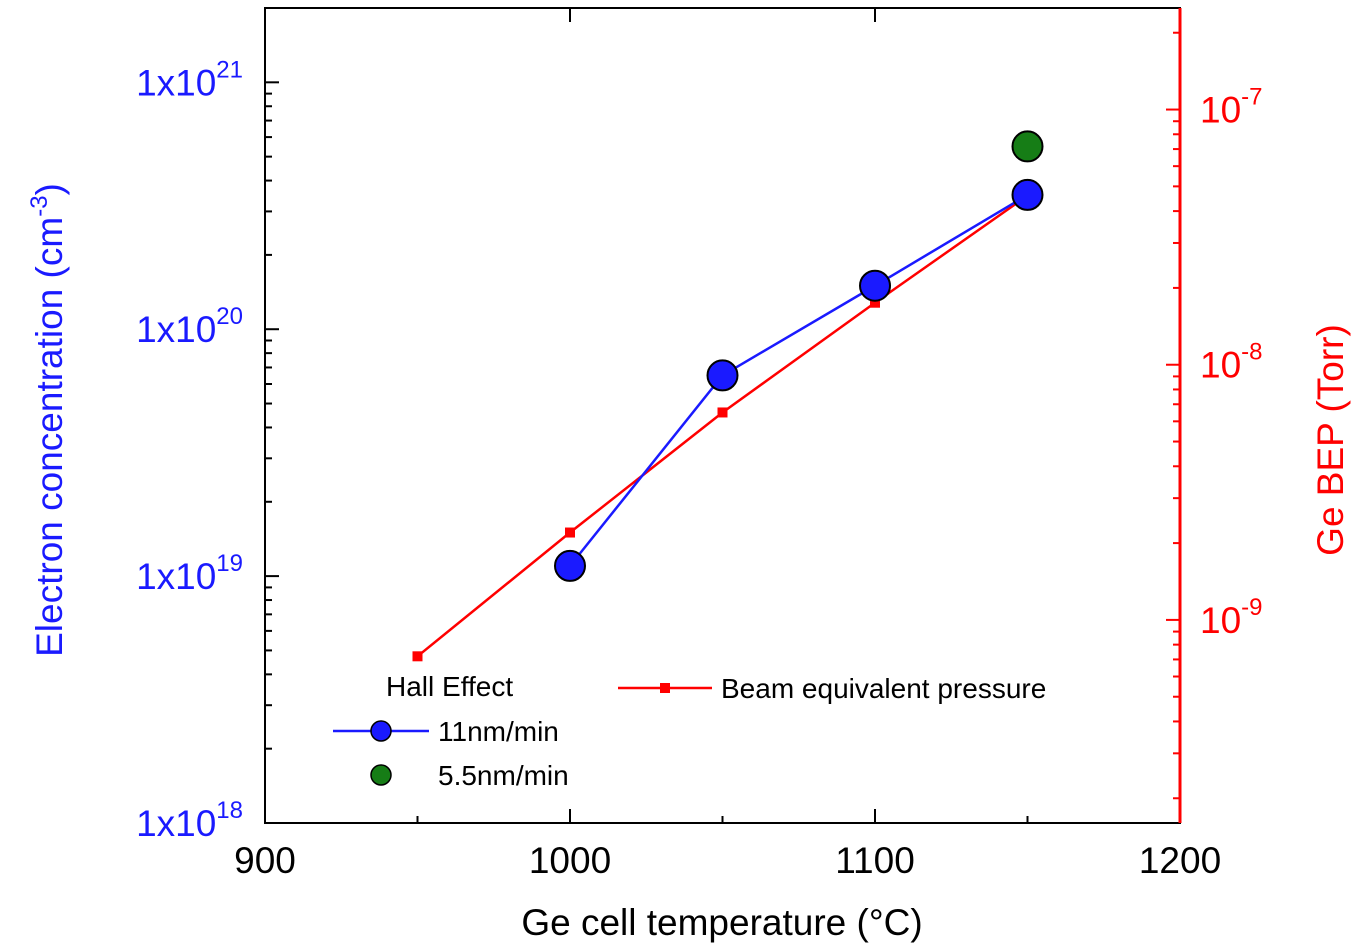 The height and width of the screenshot is (952, 1361). What do you see at coordinates (883, 688) in the screenshot?
I see `legend-label-bep: Beam equivalent pressure` at bounding box center [883, 688].